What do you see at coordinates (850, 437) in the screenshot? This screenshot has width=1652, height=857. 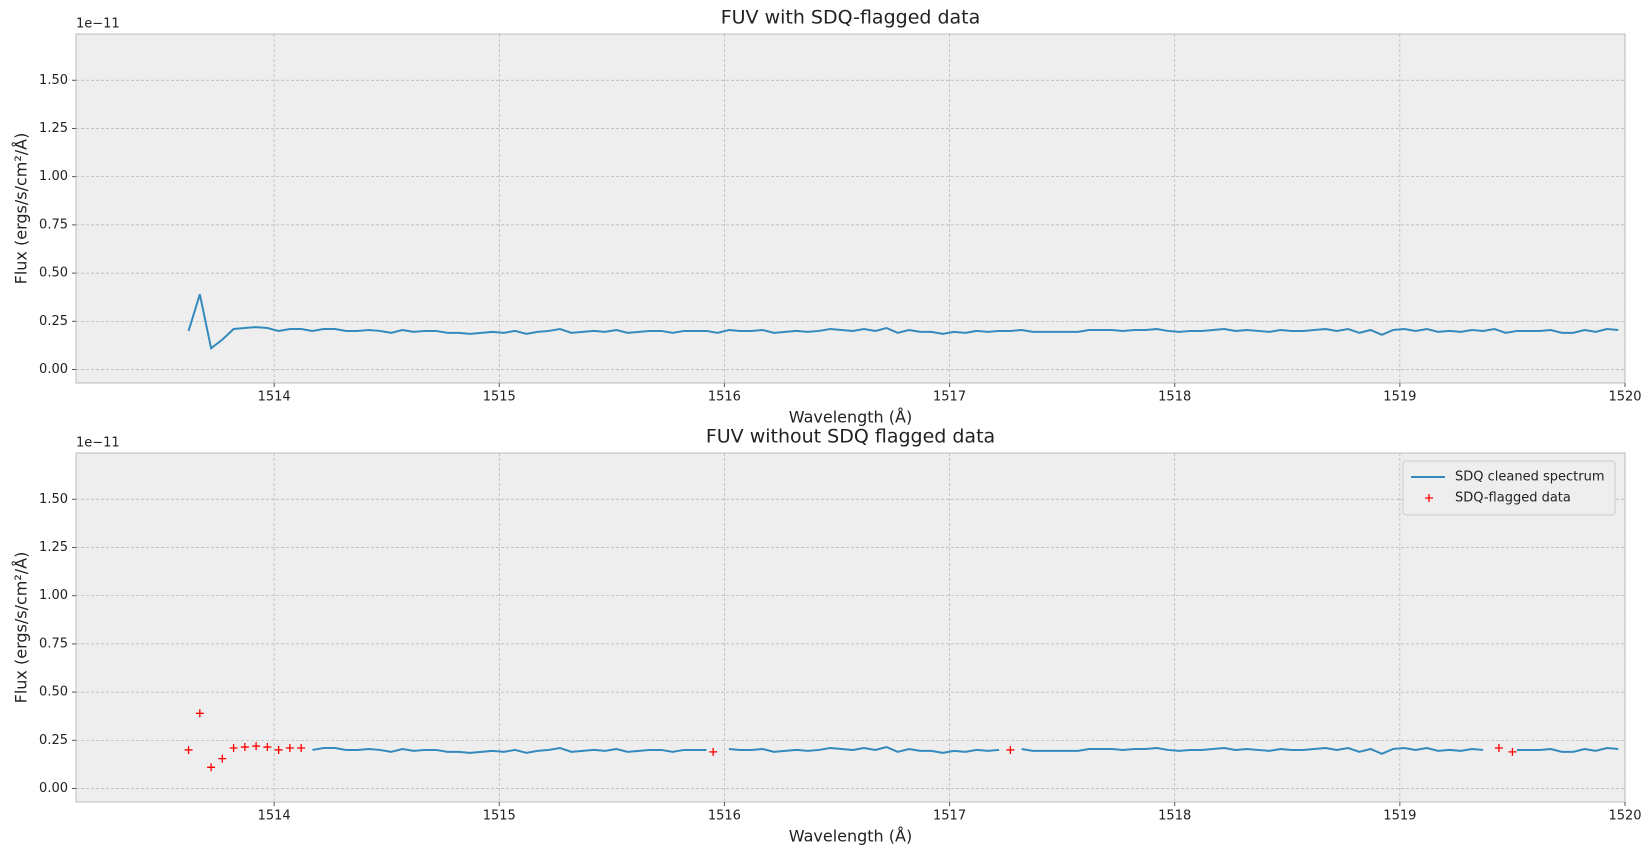 I see `chart-title: FUV without SDQ flagged data` at bounding box center [850, 437].